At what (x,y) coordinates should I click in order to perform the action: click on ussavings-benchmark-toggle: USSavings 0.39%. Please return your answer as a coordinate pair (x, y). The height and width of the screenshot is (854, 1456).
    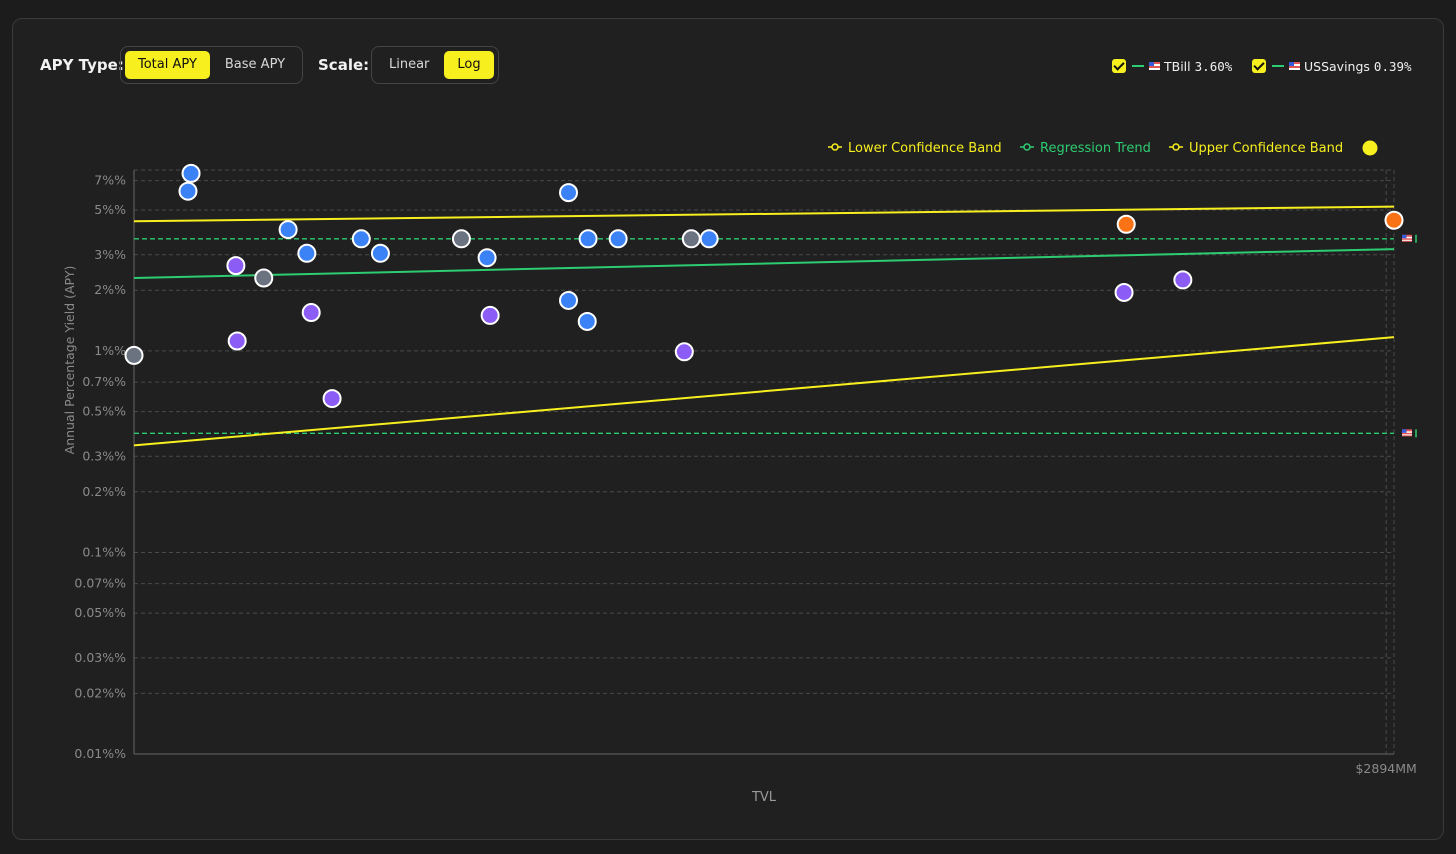
    Looking at the image, I should click on (1332, 66).